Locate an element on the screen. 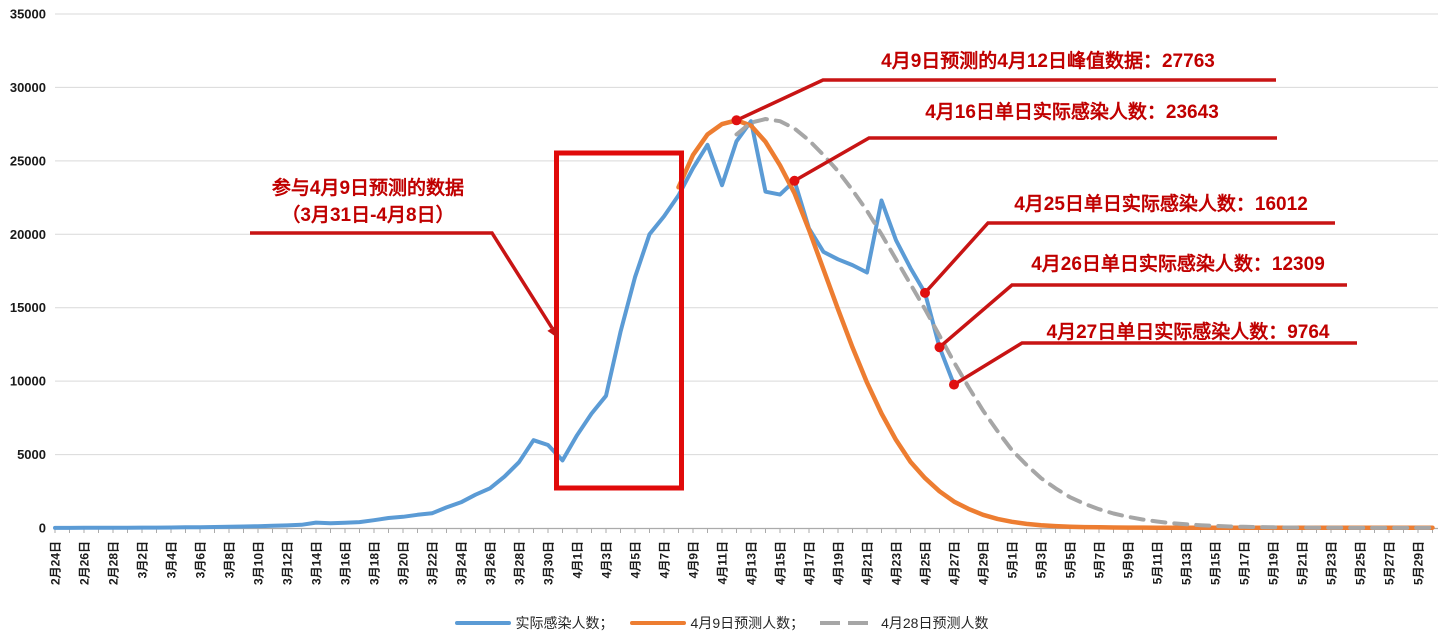 This screenshot has height=644, width=1443. x-tick-label: 3月16日 is located at coordinates (346, 563).